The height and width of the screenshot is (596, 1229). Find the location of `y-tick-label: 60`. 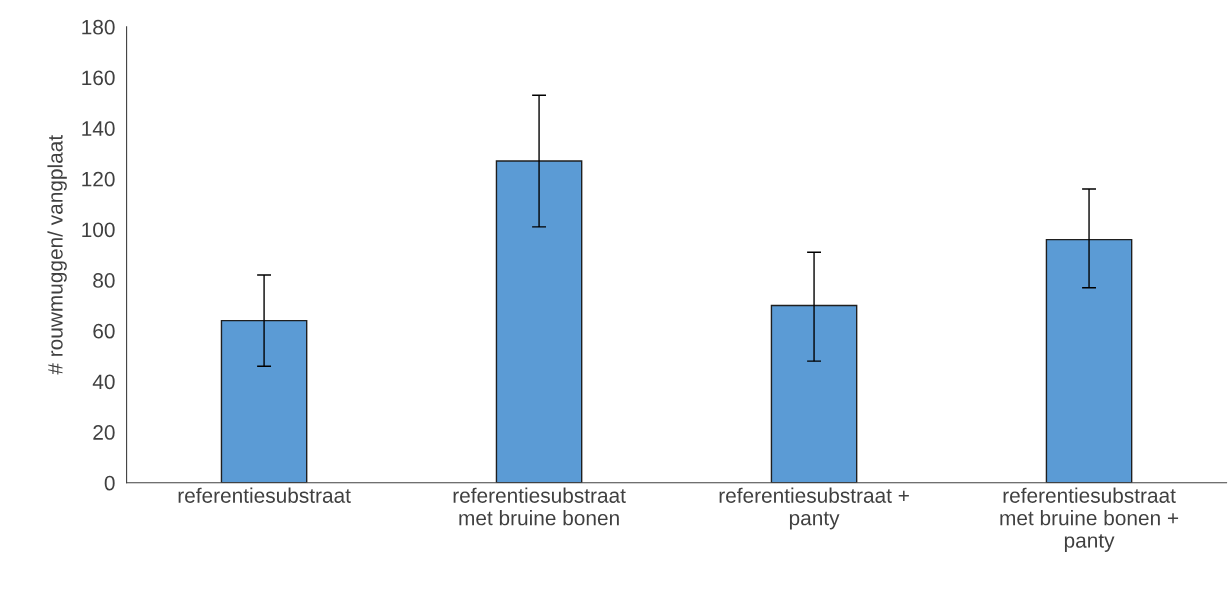

y-tick-label: 60 is located at coordinates (104, 331).